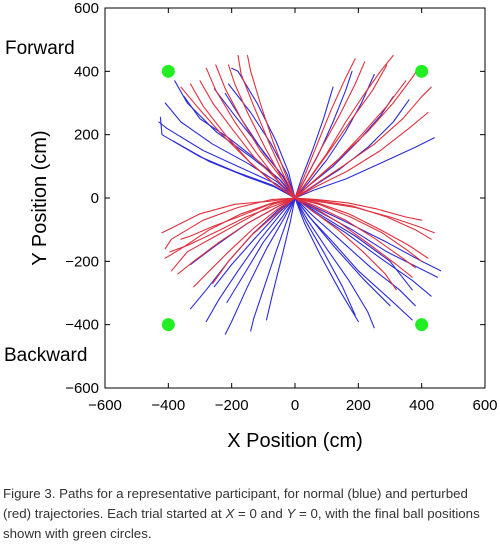 The image size is (500, 554). I want to click on y-tick-label: 200, so click(86, 135).